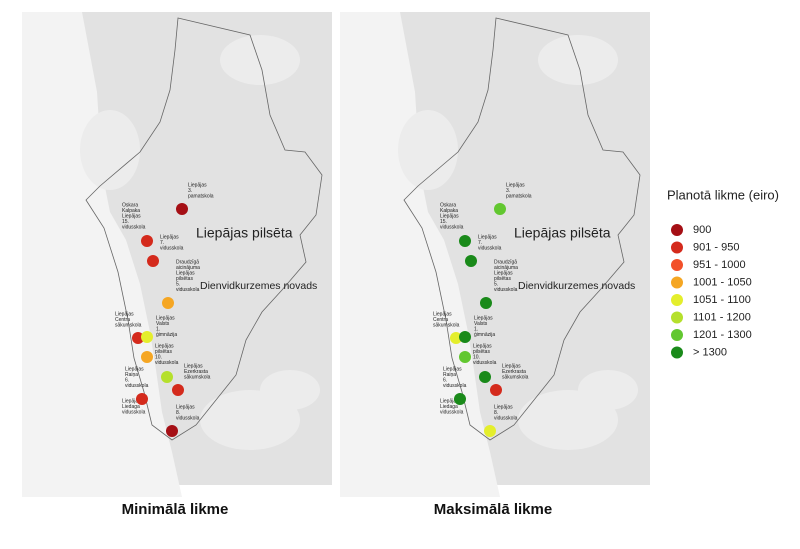 The image size is (800, 549). What do you see at coordinates (722, 317) in the screenshot?
I see `legend-label: 1101 - 1200` at bounding box center [722, 317].